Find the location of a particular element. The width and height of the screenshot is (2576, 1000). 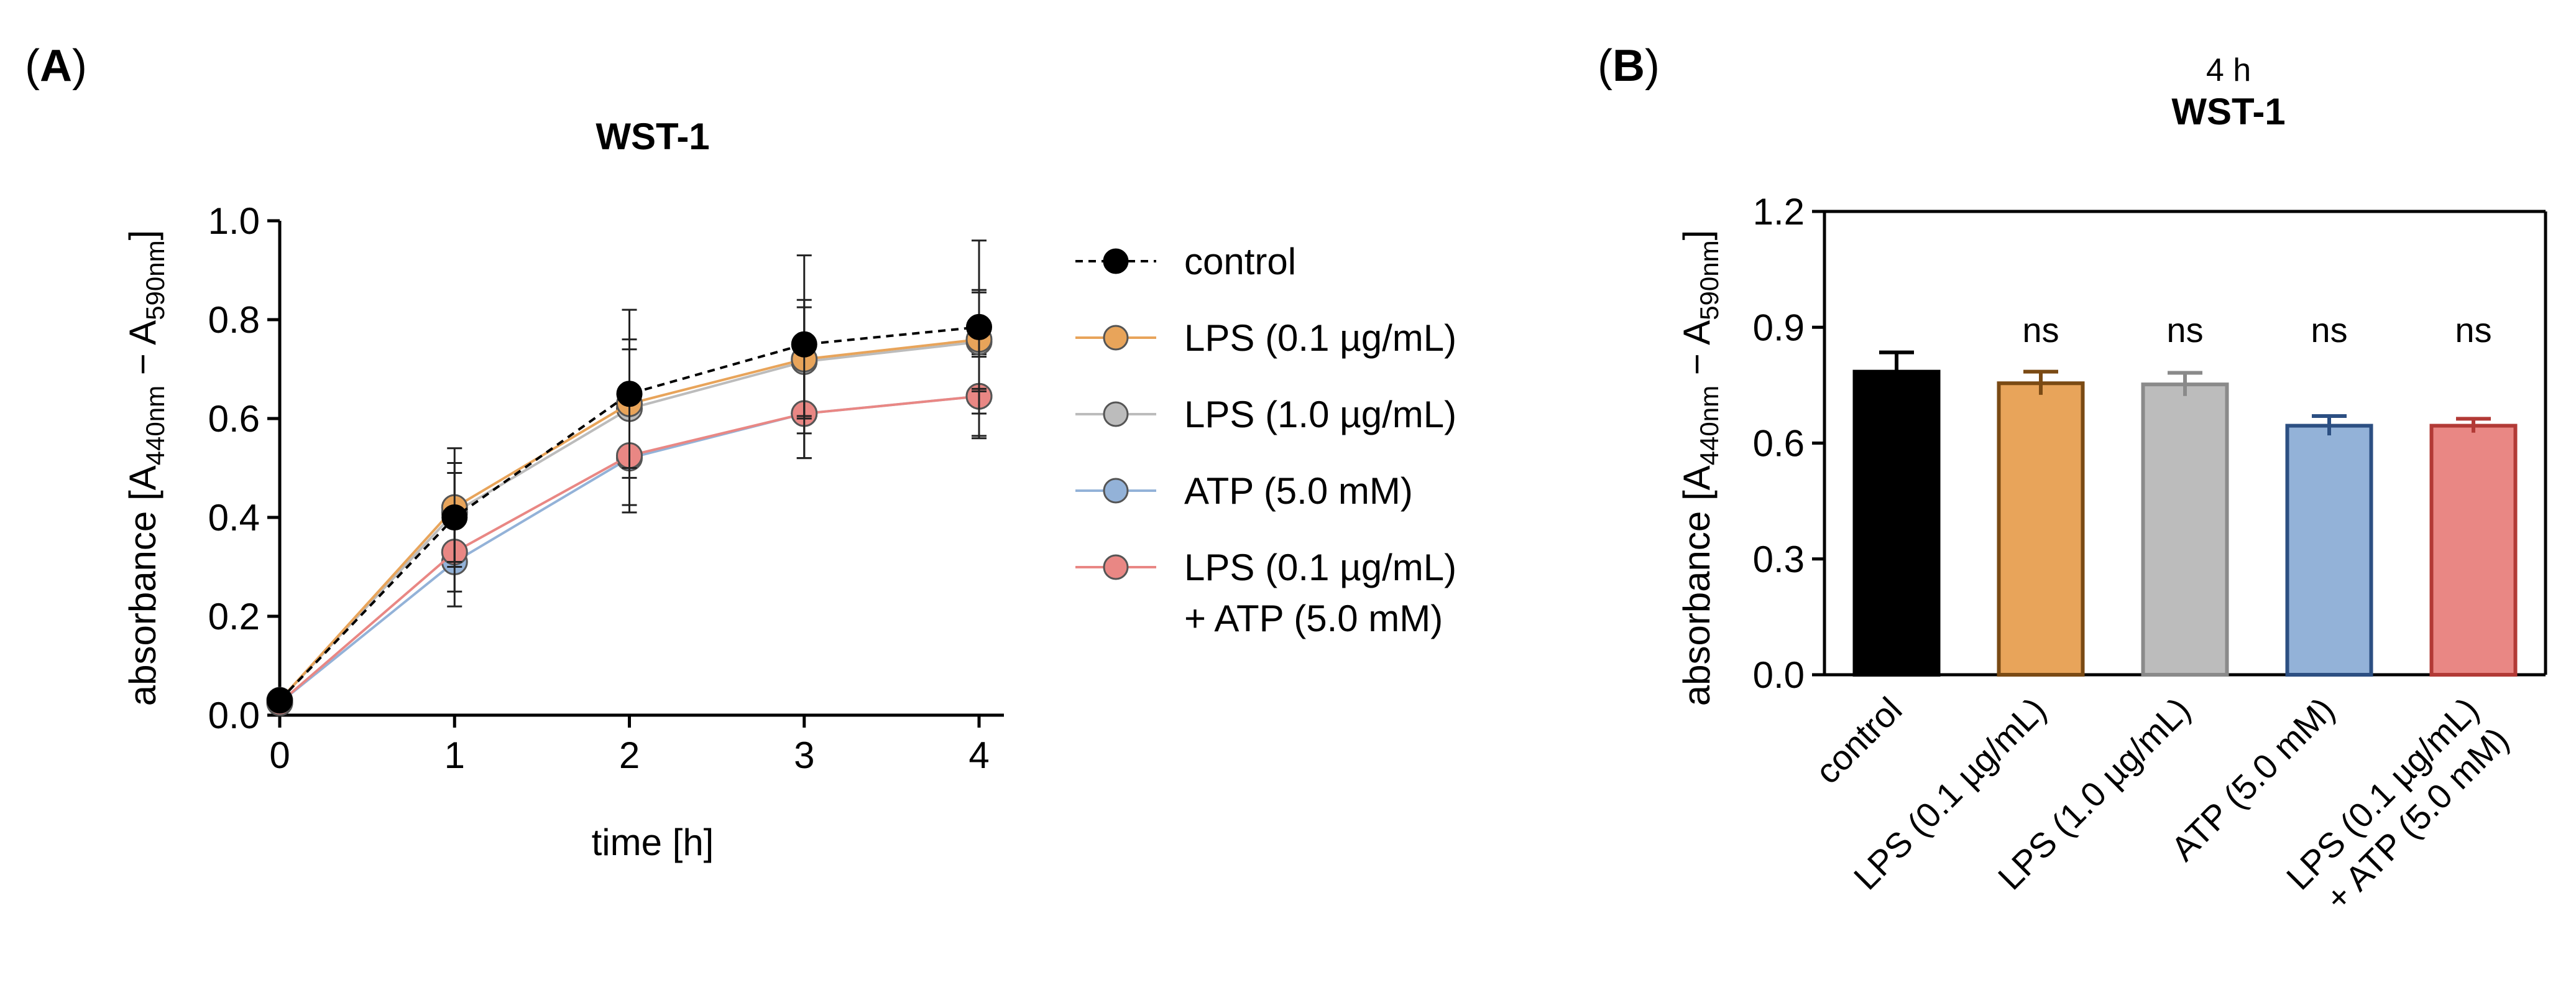

bar-combo is located at coordinates (2473, 550).